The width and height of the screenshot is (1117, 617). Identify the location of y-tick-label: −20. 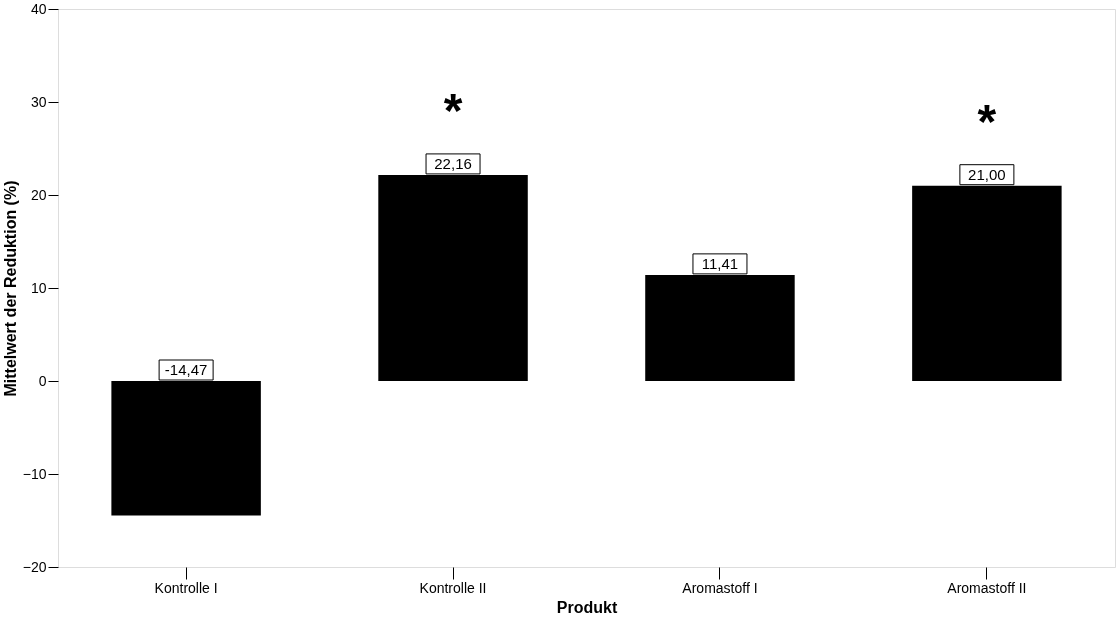
(34, 566).